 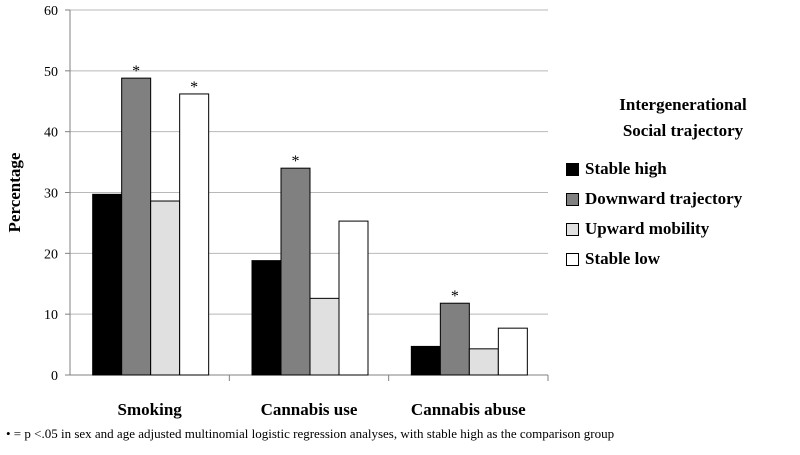 What do you see at coordinates (468, 409) in the screenshot?
I see `x-category-label: Cannabis abuse` at bounding box center [468, 409].